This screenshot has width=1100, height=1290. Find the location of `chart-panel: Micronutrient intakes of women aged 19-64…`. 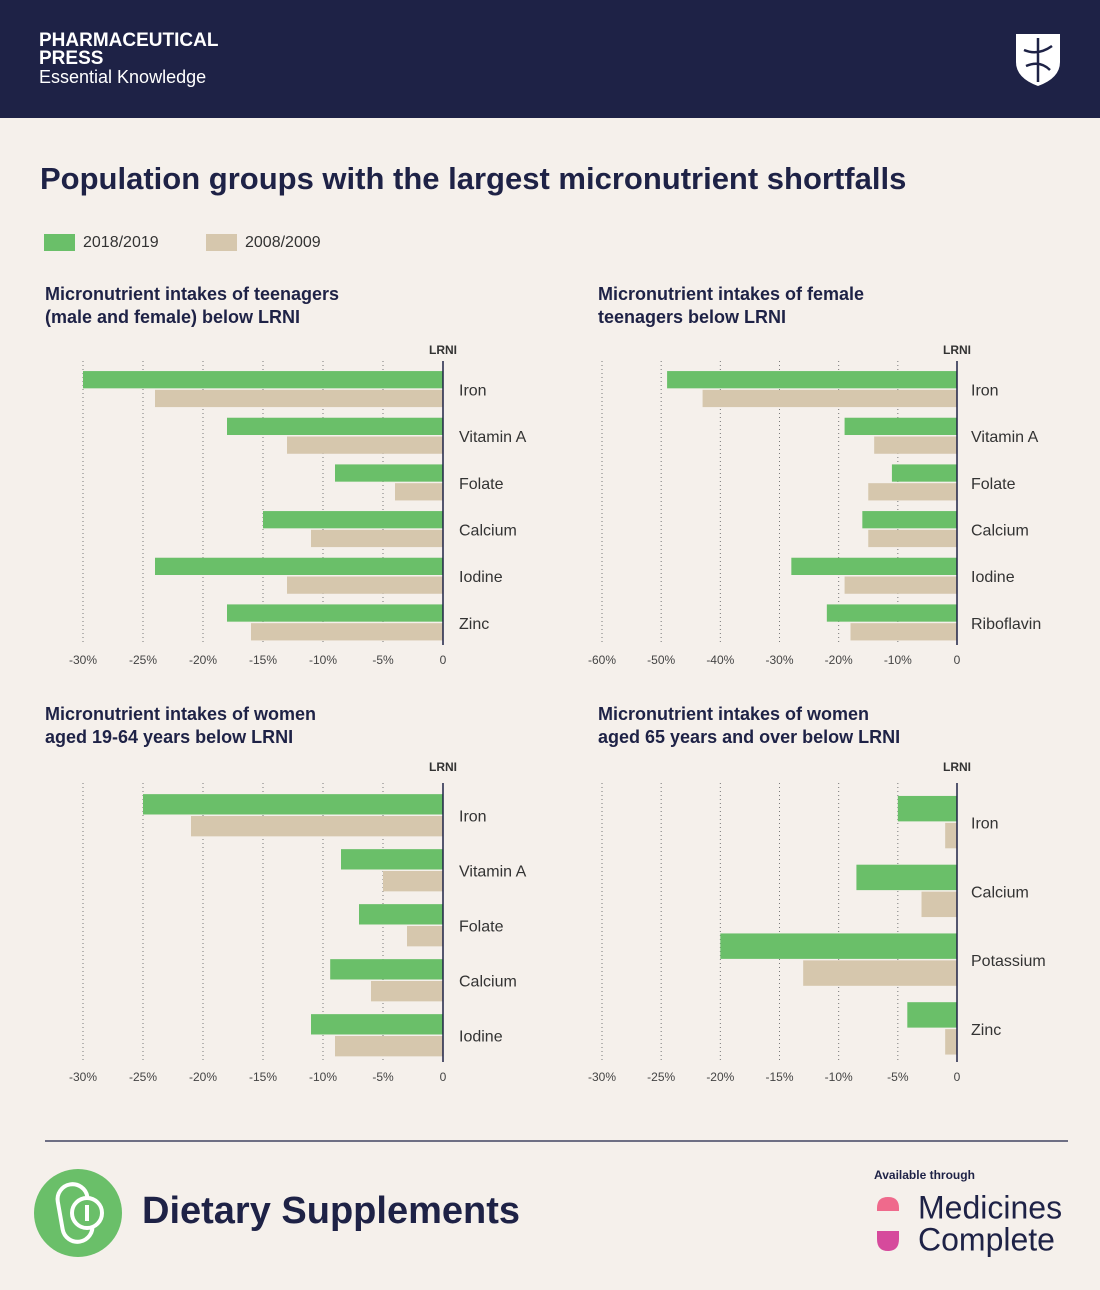

chart-panel: Micronutrient intakes of women aged 19-64… is located at coordinates (286, 894).